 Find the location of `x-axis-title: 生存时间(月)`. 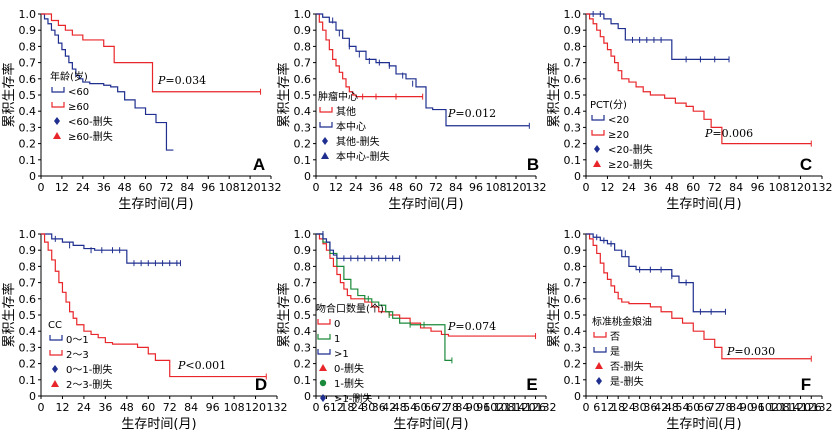

x-axis-title: 生存时间(月) is located at coordinates (430, 424).